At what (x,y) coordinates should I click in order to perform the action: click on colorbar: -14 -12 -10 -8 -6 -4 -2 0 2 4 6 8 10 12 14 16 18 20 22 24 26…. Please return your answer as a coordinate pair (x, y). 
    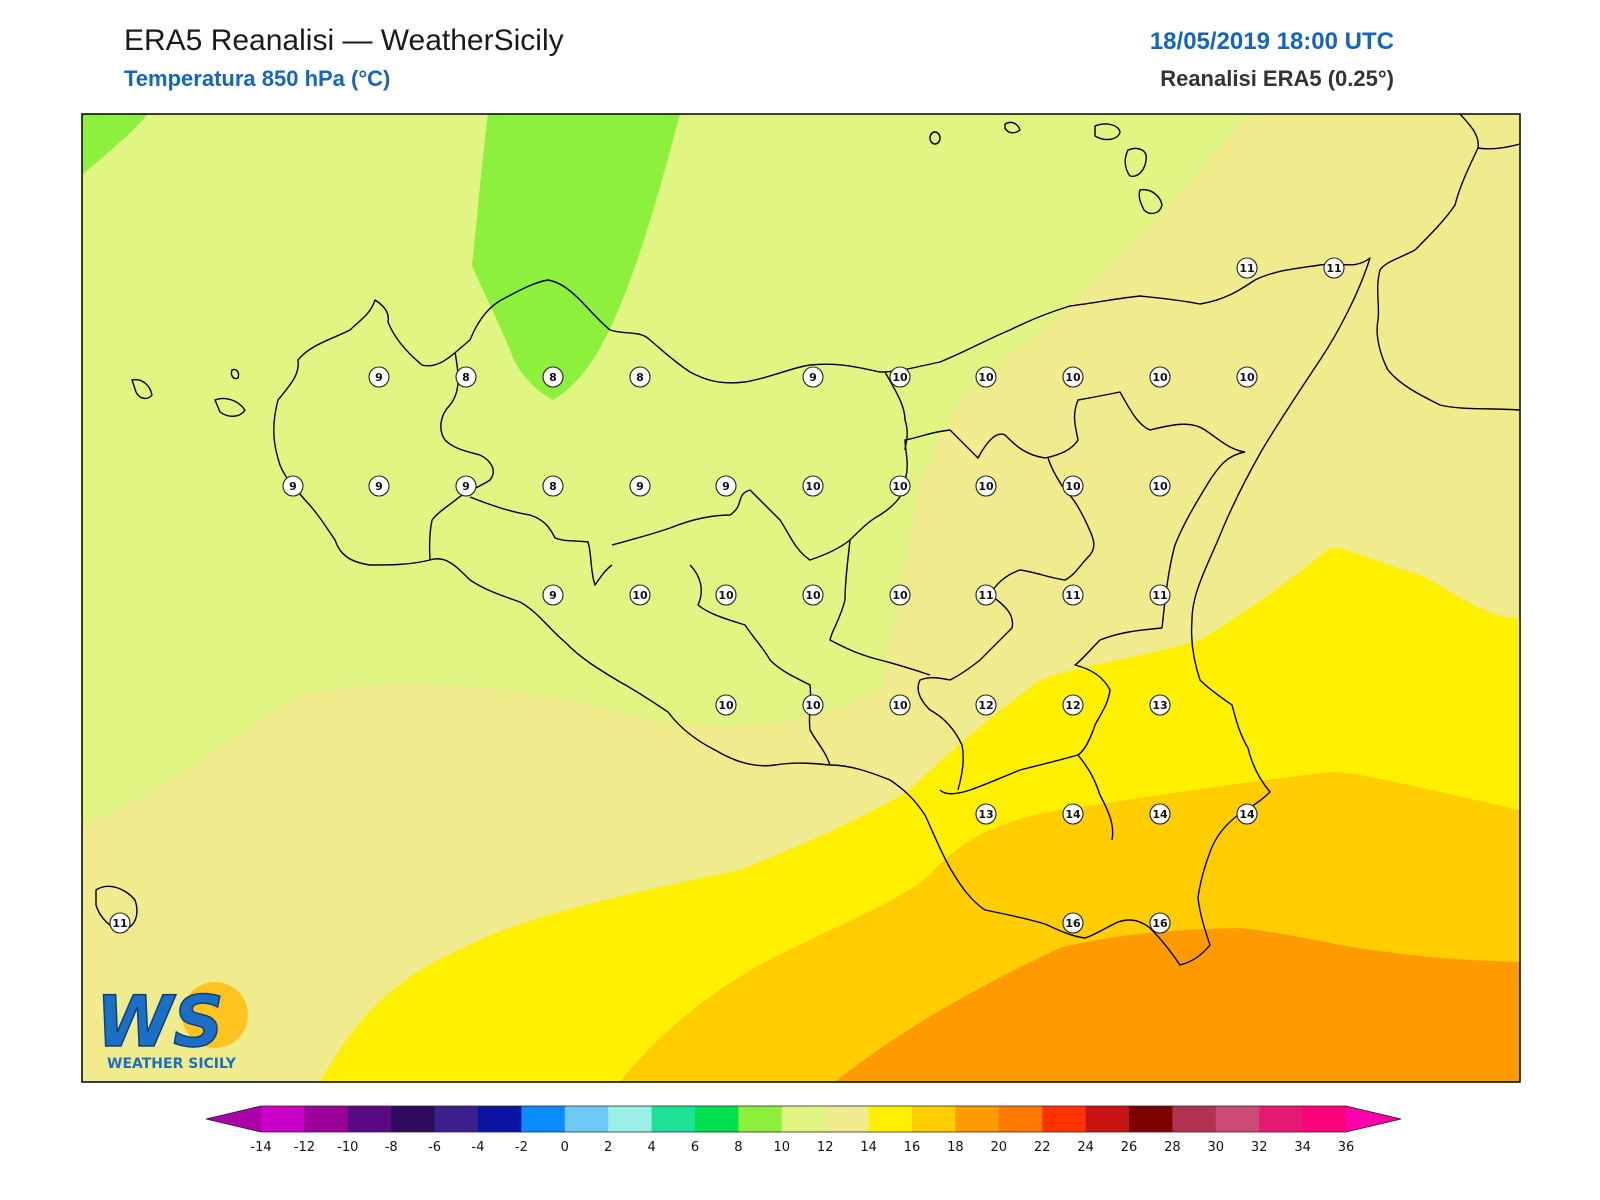
    Looking at the image, I should click on (803, 1130).